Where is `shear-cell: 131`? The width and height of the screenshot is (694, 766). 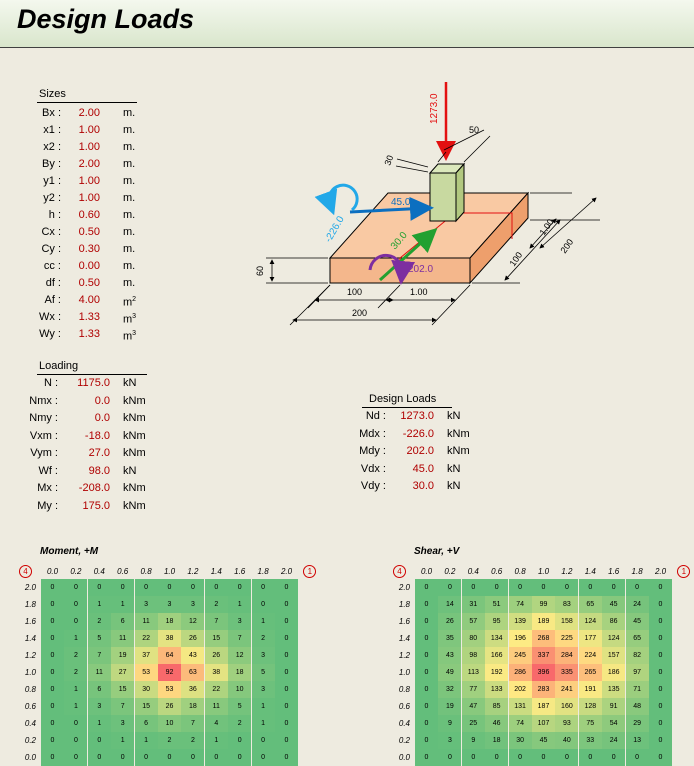 shear-cell: 131 is located at coordinates (520, 706).